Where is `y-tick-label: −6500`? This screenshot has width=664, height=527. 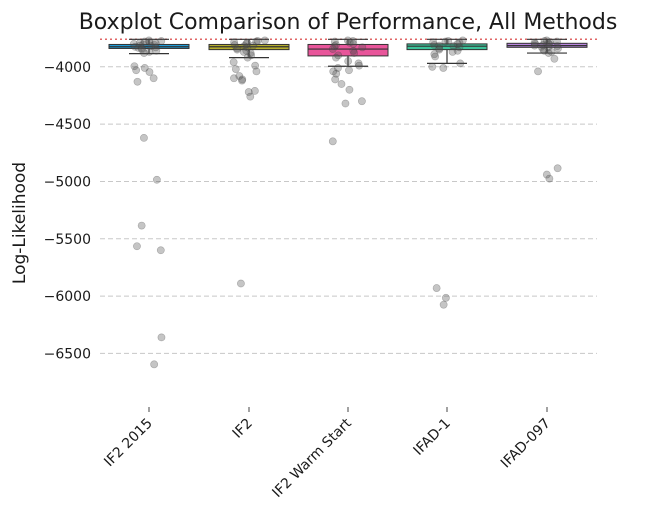 y-tick-label: −6500 is located at coordinates (67, 354).